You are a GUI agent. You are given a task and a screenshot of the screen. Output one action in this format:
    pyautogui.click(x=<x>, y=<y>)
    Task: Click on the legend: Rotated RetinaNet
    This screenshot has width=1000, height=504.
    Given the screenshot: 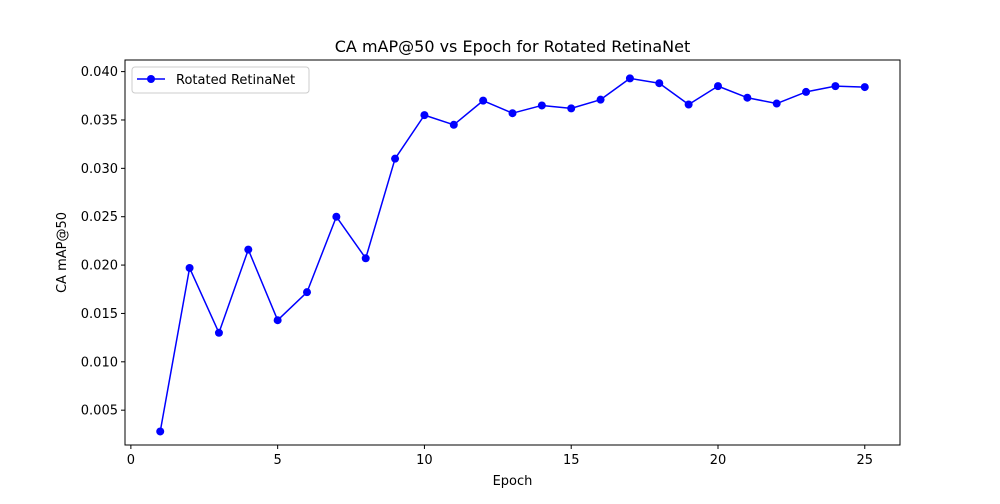 What is the action you would take?
    pyautogui.click(x=220, y=80)
    